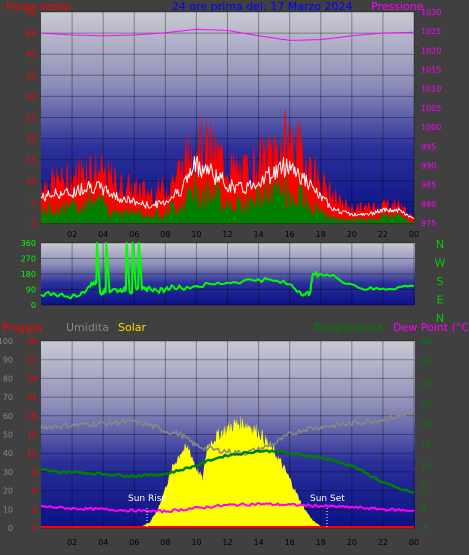 The width and height of the screenshot is (469, 555). What do you see at coordinates (8, 416) in the screenshot?
I see `humidity-tick-label: 60` at bounding box center [8, 416].